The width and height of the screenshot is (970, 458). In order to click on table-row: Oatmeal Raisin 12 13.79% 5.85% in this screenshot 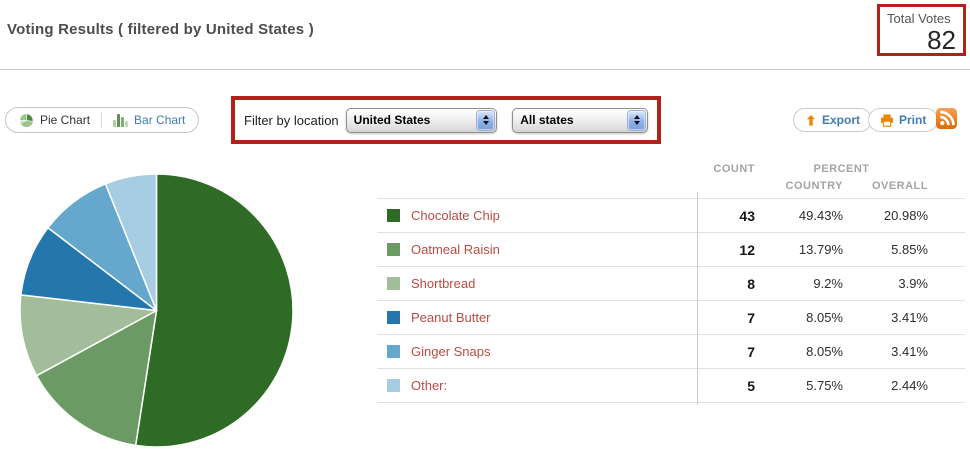, I will do `click(671, 250)`.